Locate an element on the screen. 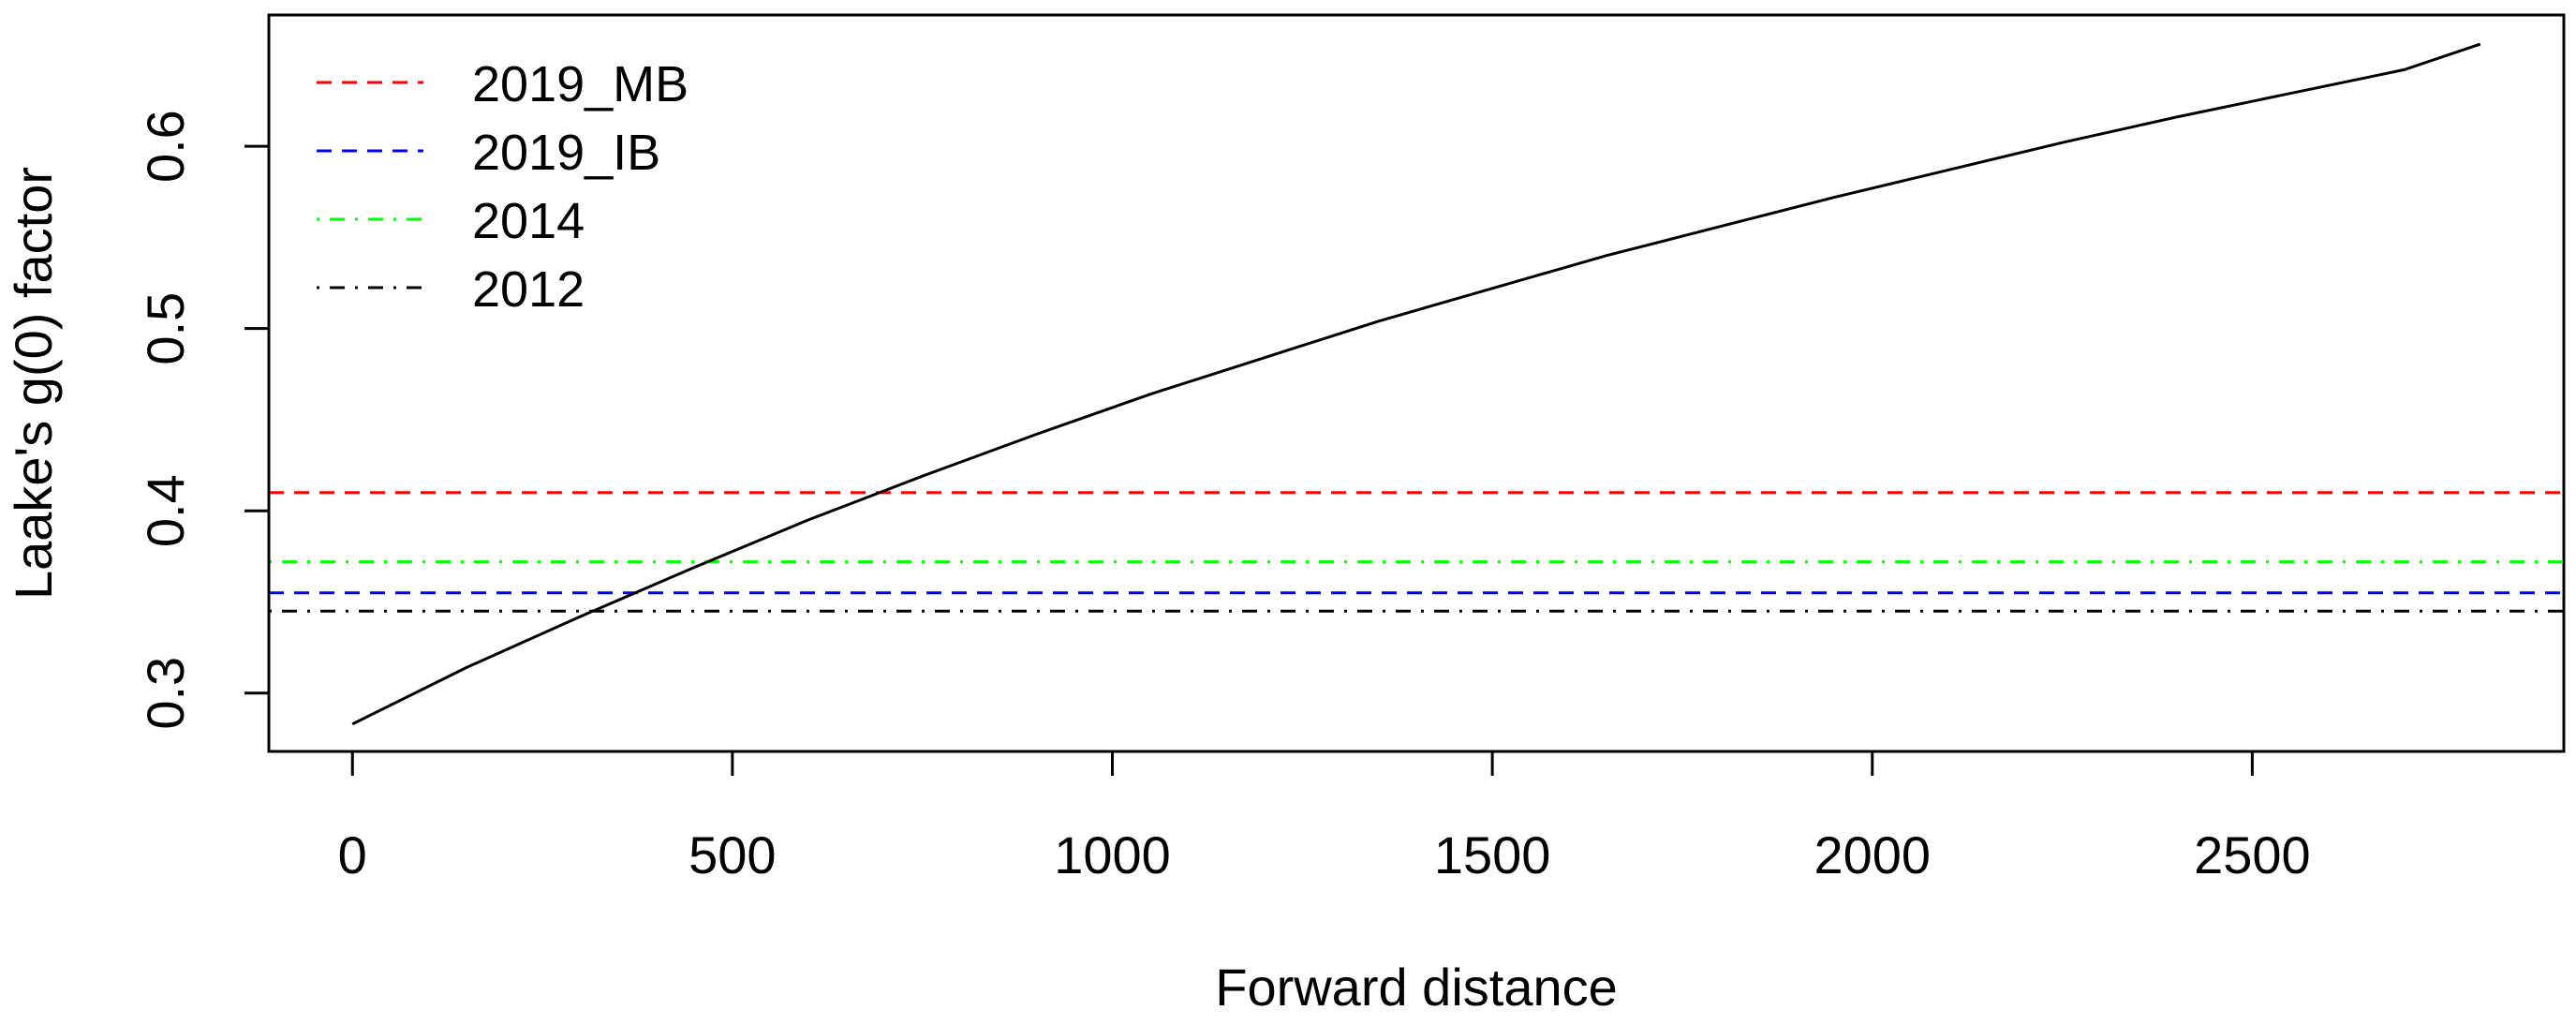 The height and width of the screenshot is (1025, 2576). y-tick-label: 0.3 is located at coordinates (165, 693).